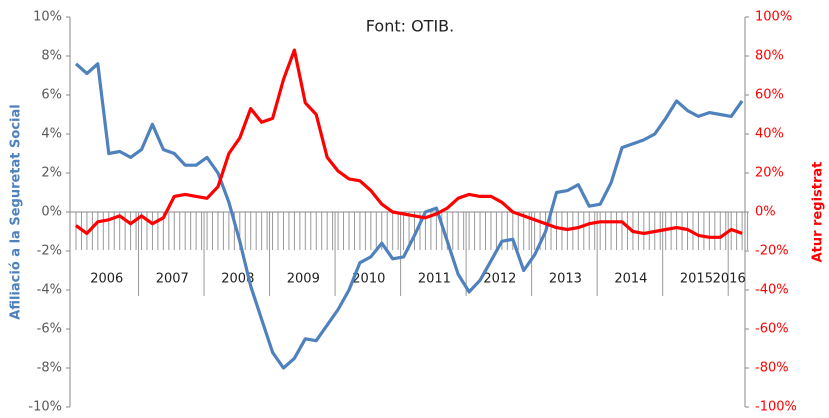 The height and width of the screenshot is (418, 829). I want to click on source-note: Font: OTIB., so click(410, 26).